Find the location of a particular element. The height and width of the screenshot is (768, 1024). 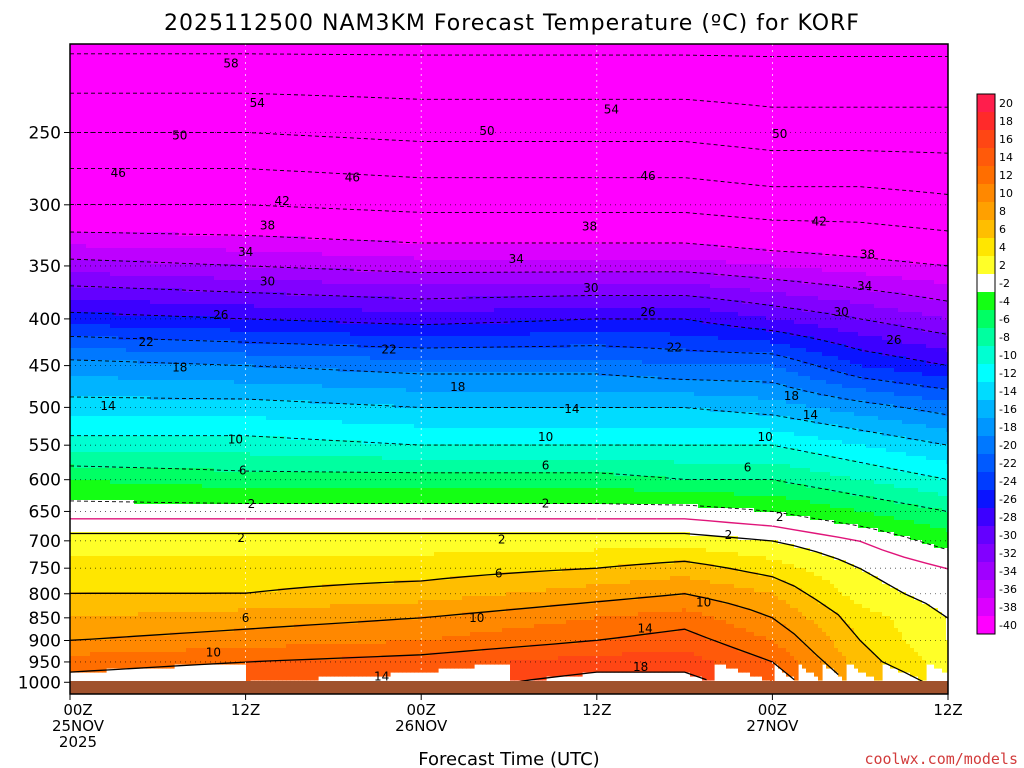

y-tick-label: 450 is located at coordinates (45, 367).